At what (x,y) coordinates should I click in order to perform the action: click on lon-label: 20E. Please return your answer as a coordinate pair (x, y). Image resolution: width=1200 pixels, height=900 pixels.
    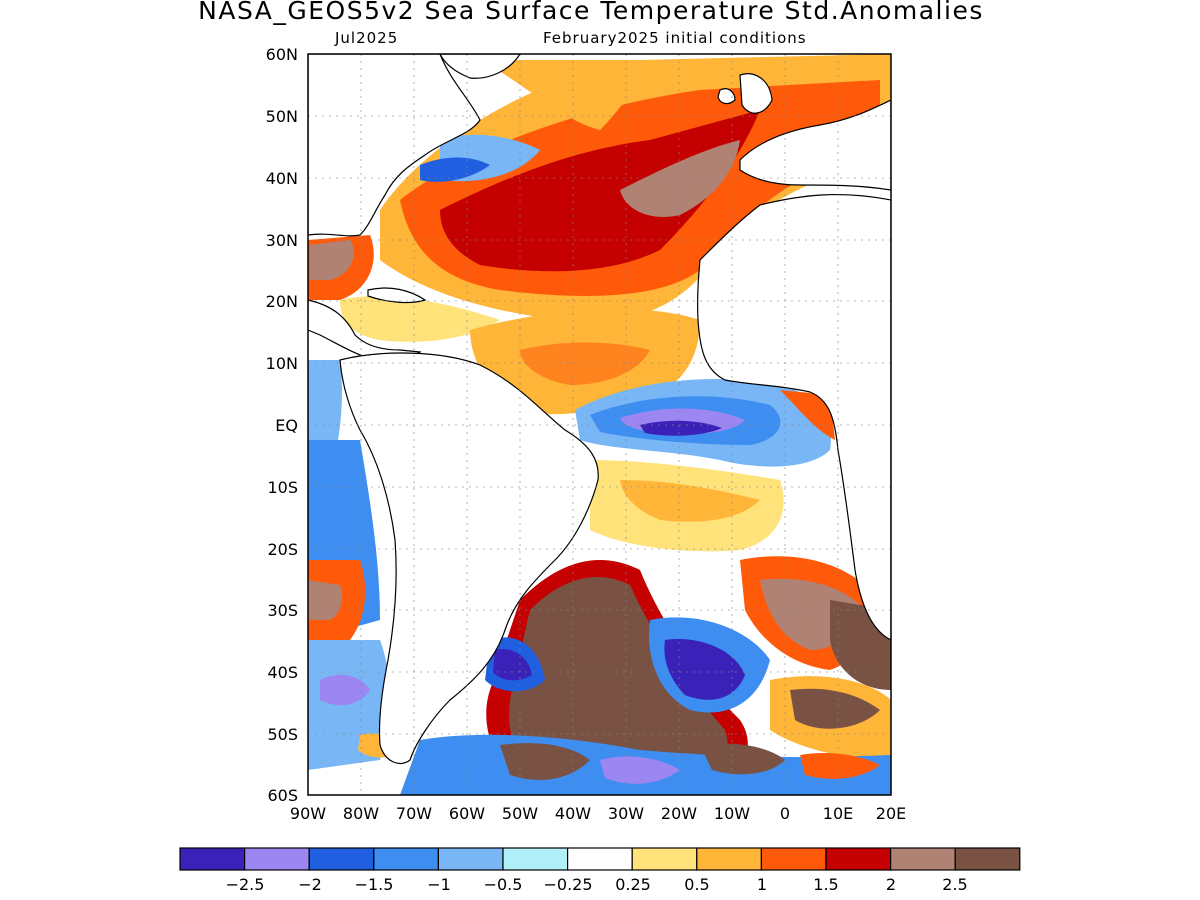
    Looking at the image, I should click on (891, 813).